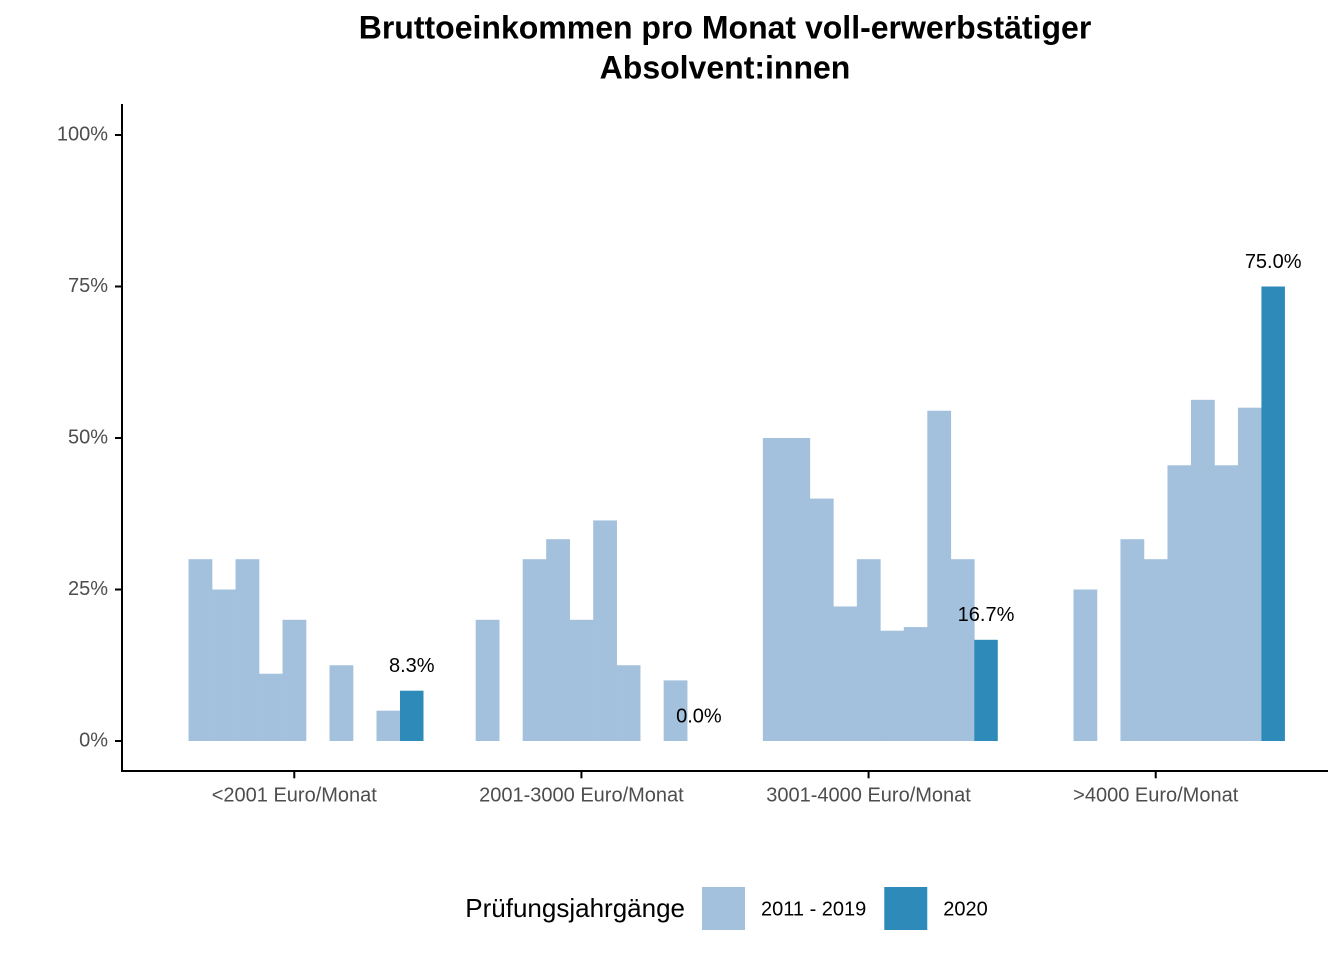 Image resolution: width=1344 pixels, height=965 pixels. Describe the element at coordinates (813, 909) in the screenshot. I see `legend-label: 2011 - 2019` at that location.